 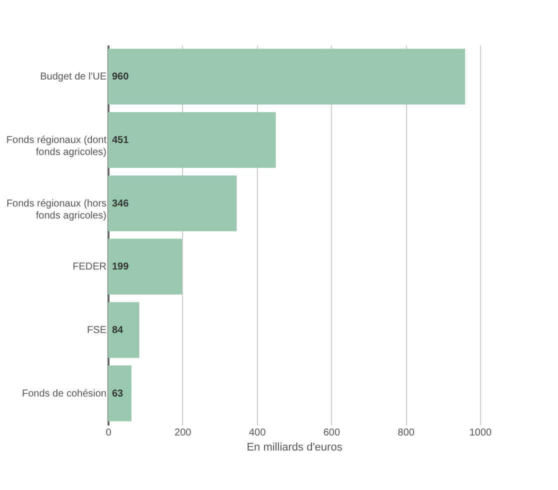 I want to click on y-tick-label: Fonds régionaux (dont fonds agricoles), so click(x=56, y=146).